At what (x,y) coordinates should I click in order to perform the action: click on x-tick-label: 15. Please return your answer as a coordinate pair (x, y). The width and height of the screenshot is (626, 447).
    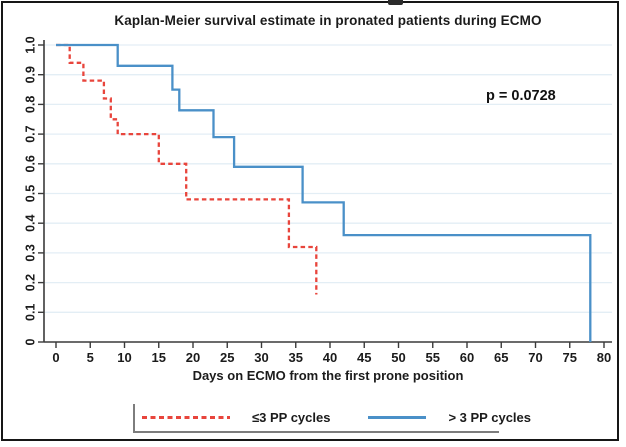
    Looking at the image, I should click on (159, 357).